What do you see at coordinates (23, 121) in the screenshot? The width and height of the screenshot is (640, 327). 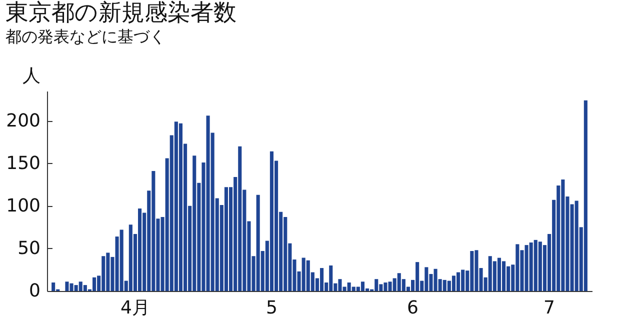 I see `y-tick-label: 200` at bounding box center [23, 121].